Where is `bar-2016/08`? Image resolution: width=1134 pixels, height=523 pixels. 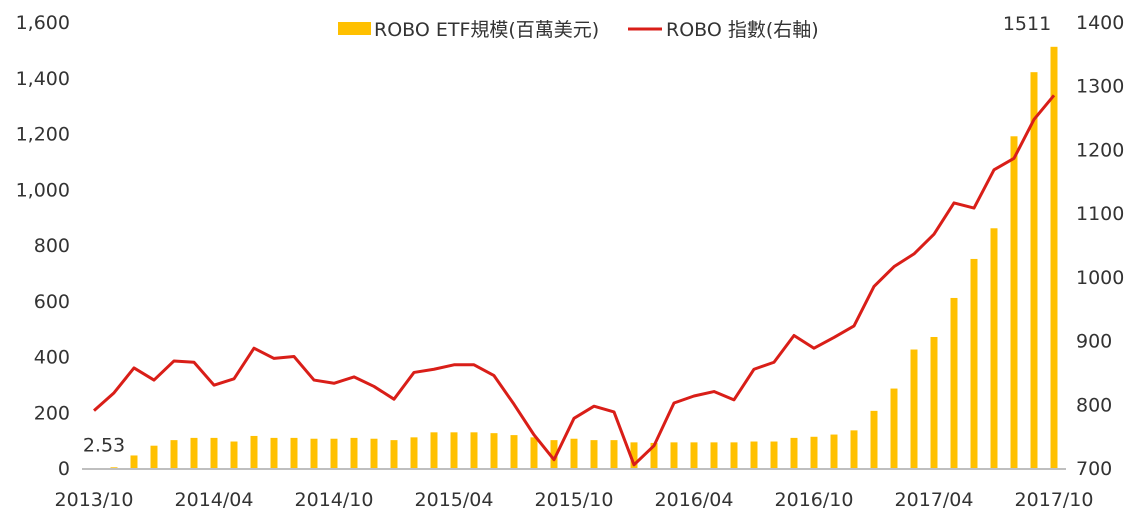
bar-2016/08 is located at coordinates (774, 454).